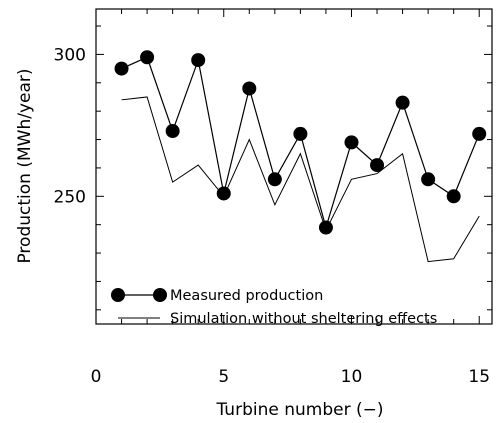 The height and width of the screenshot is (423, 502). I want to click on x-tick-label: 10, so click(352, 377).